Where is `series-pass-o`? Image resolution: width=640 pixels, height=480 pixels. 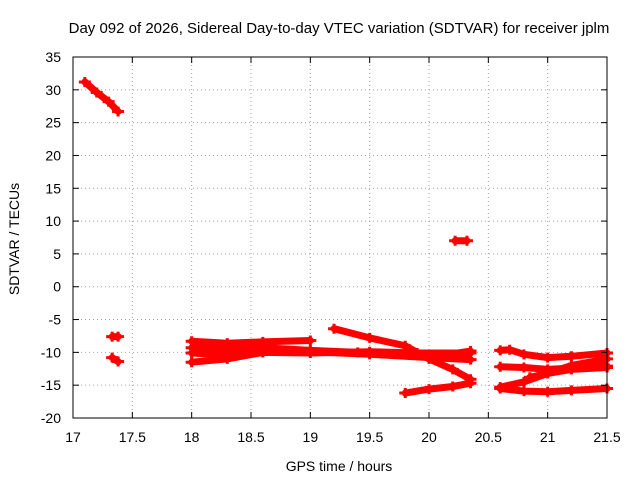 series-pass-o is located at coordinates (568, 372).